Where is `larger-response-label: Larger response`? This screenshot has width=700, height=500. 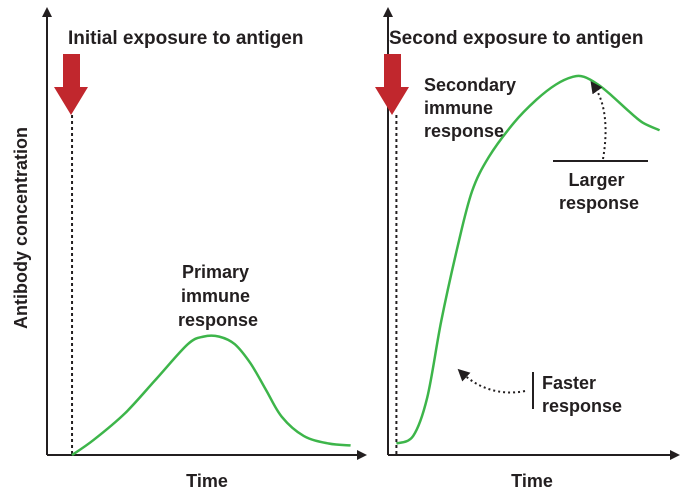 larger-response-label: Larger response is located at coordinates (599, 191).